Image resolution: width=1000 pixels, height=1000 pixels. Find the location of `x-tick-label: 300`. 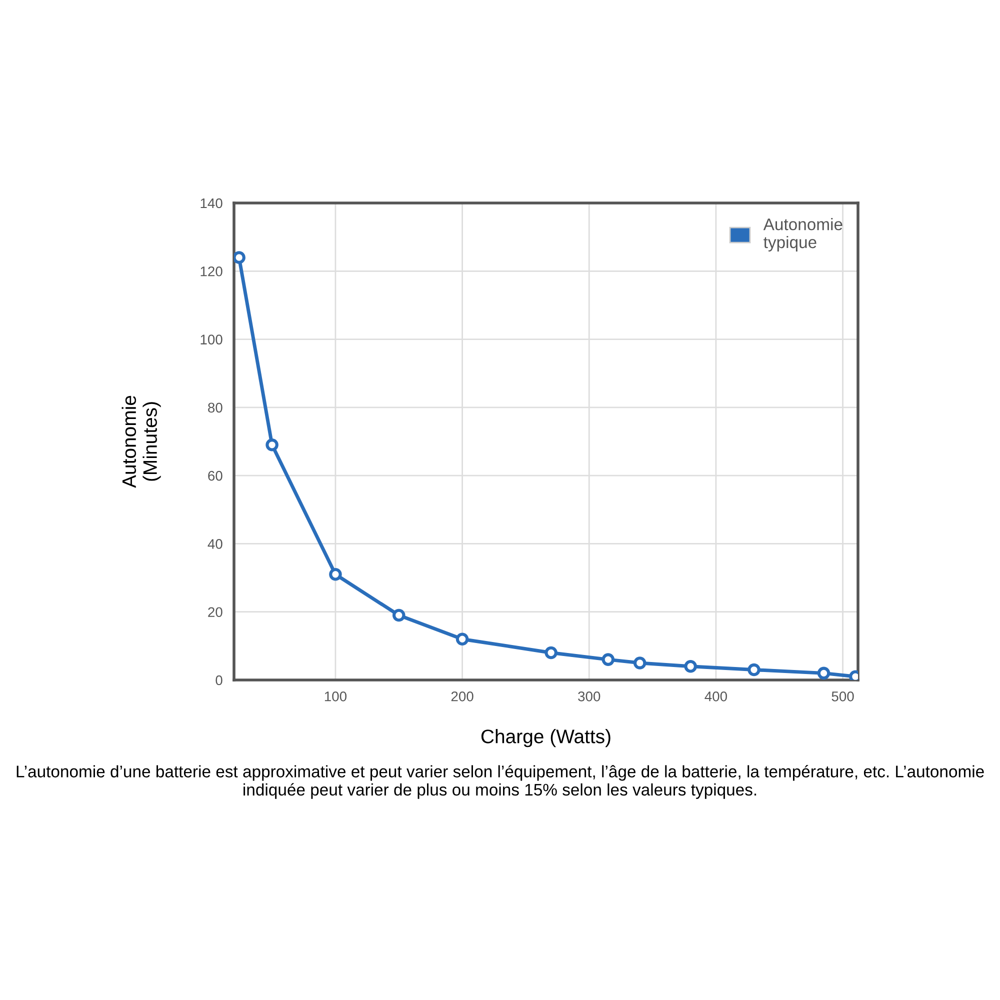

x-tick-label: 300 is located at coordinates (589, 696).